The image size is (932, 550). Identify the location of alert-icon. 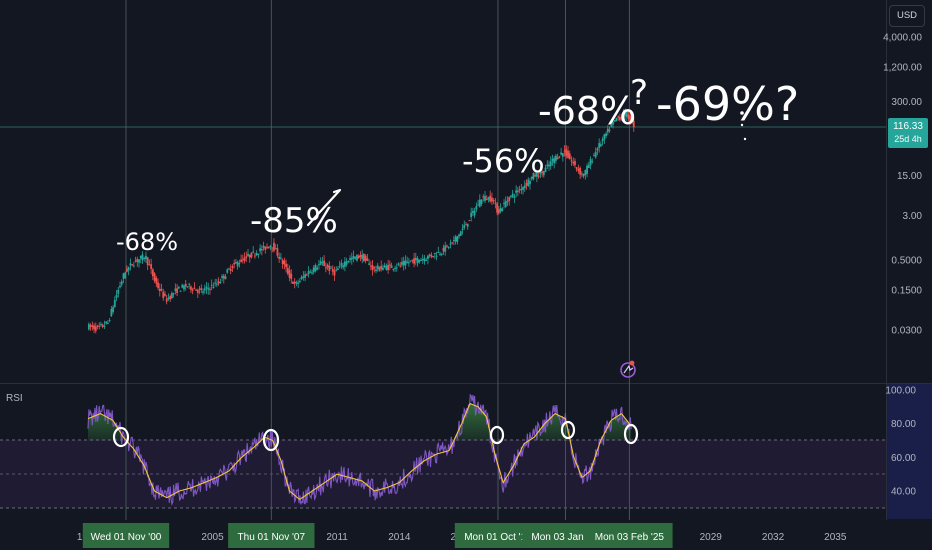
(628, 369).